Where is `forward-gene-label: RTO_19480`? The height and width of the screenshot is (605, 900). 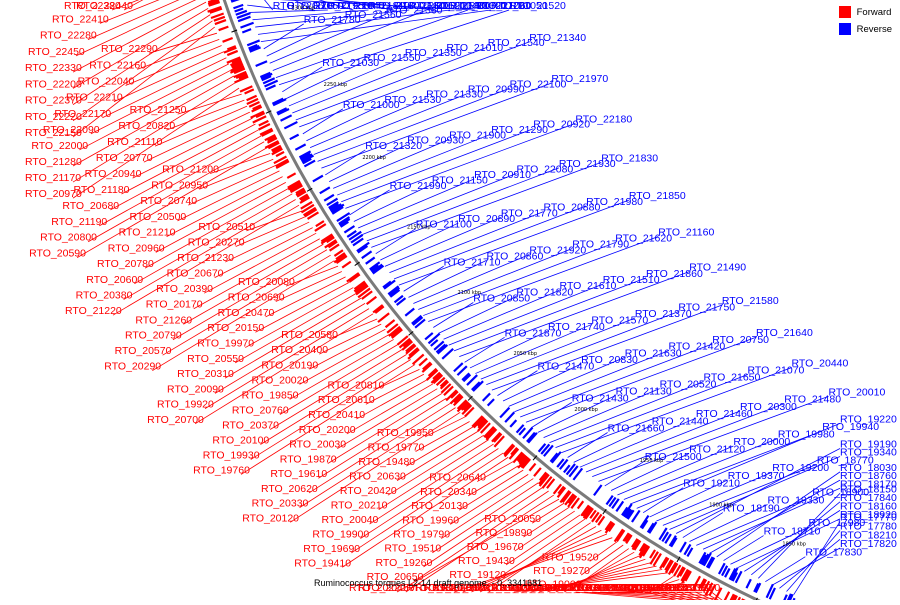
forward-gene-label: RTO_19480 is located at coordinates (386, 462).